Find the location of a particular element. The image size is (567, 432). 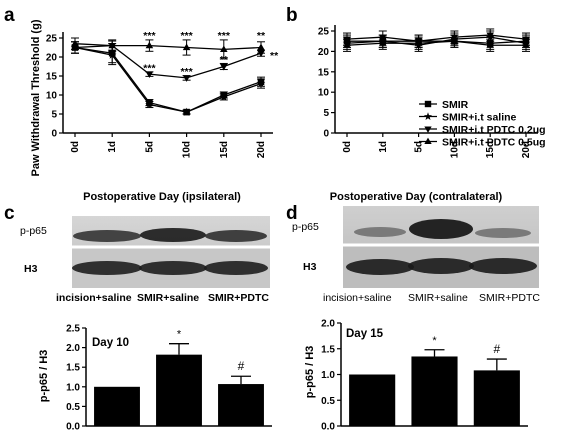

chart-a-xtick-label-2: 5d is located at coordinates (149, 147).